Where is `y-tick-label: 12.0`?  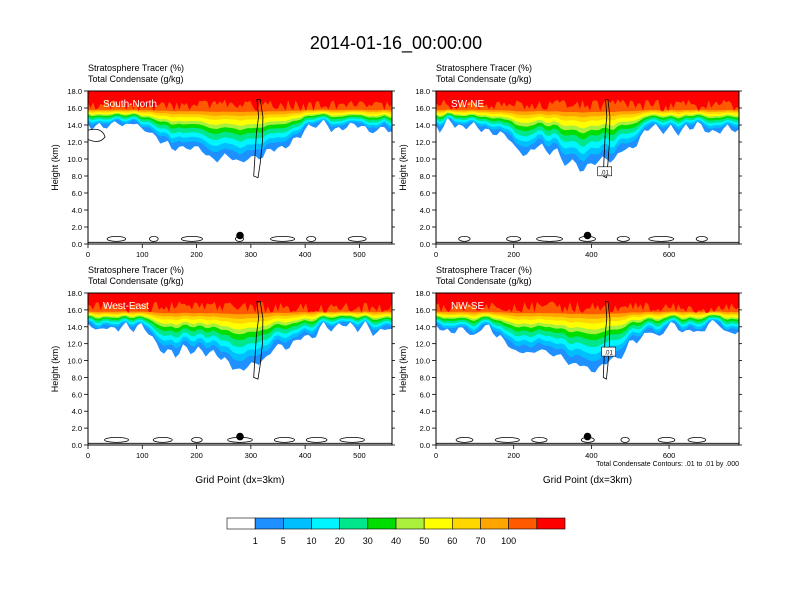
y-tick-label: 12.0 is located at coordinates (422, 142).